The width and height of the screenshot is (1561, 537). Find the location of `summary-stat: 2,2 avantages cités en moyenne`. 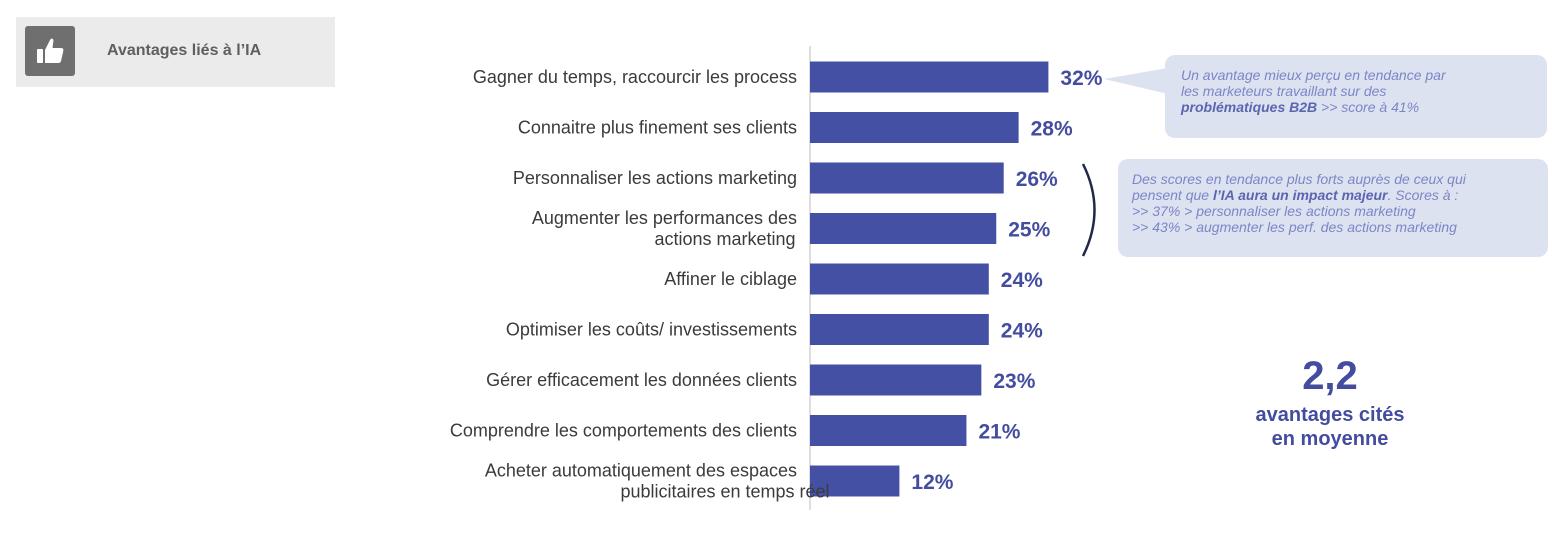

summary-stat: 2,2 avantages cités en moyenne is located at coordinates (1330, 403).